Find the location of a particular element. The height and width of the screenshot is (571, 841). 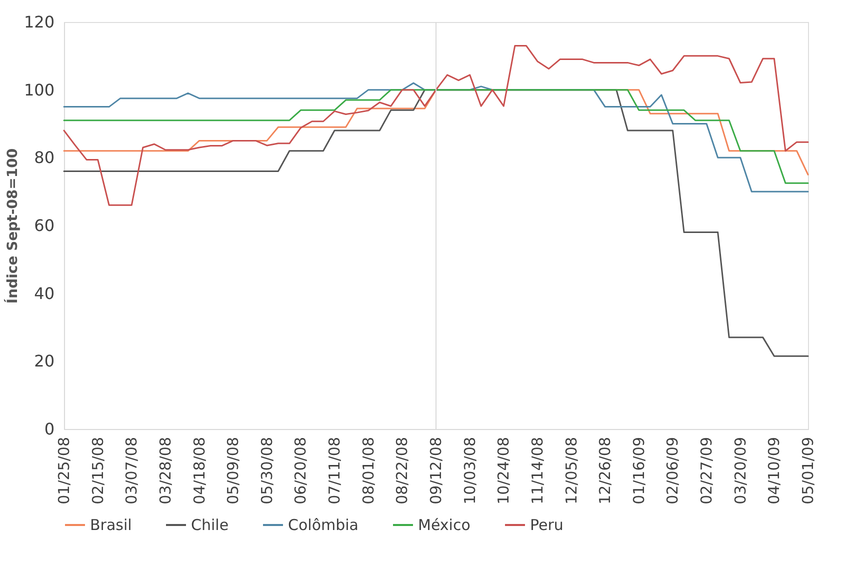

x-tick-label: 07/11/08 is located at coordinates (335, 470).